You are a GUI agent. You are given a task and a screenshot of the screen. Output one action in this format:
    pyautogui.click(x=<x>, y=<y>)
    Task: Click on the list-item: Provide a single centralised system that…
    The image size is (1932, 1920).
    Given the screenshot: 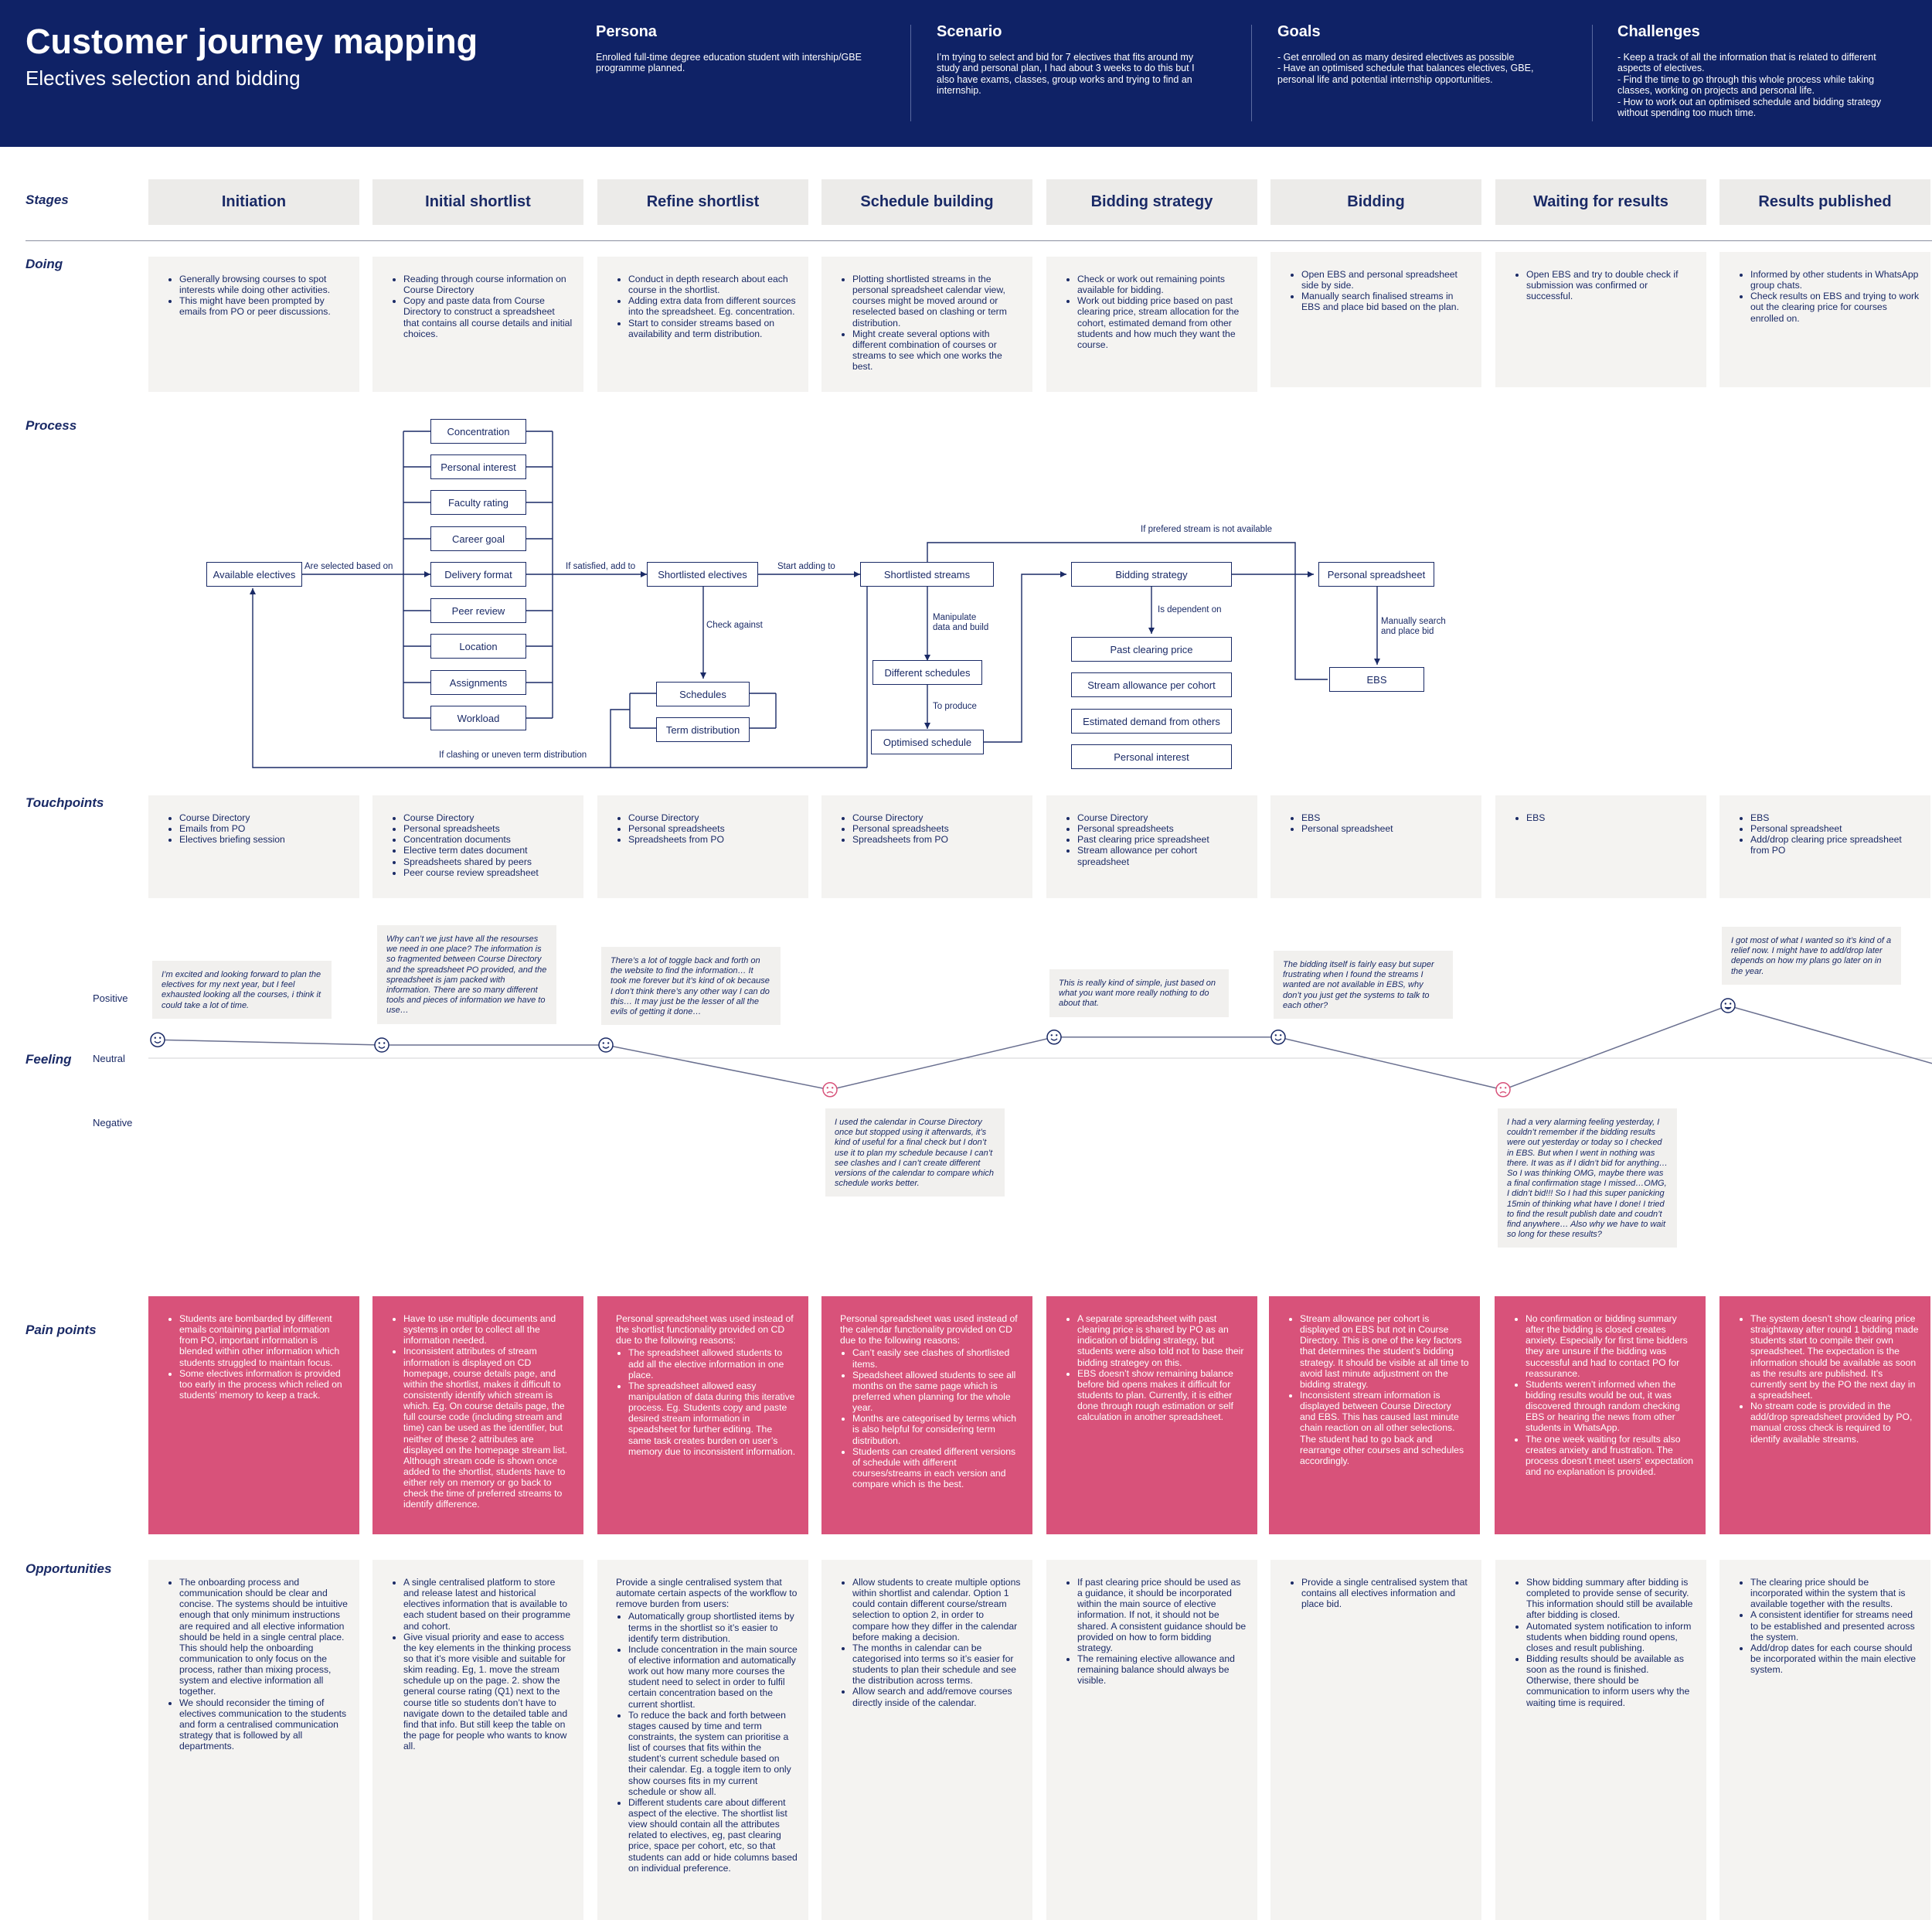 What is the action you would take?
    pyautogui.click(x=1386, y=1593)
    